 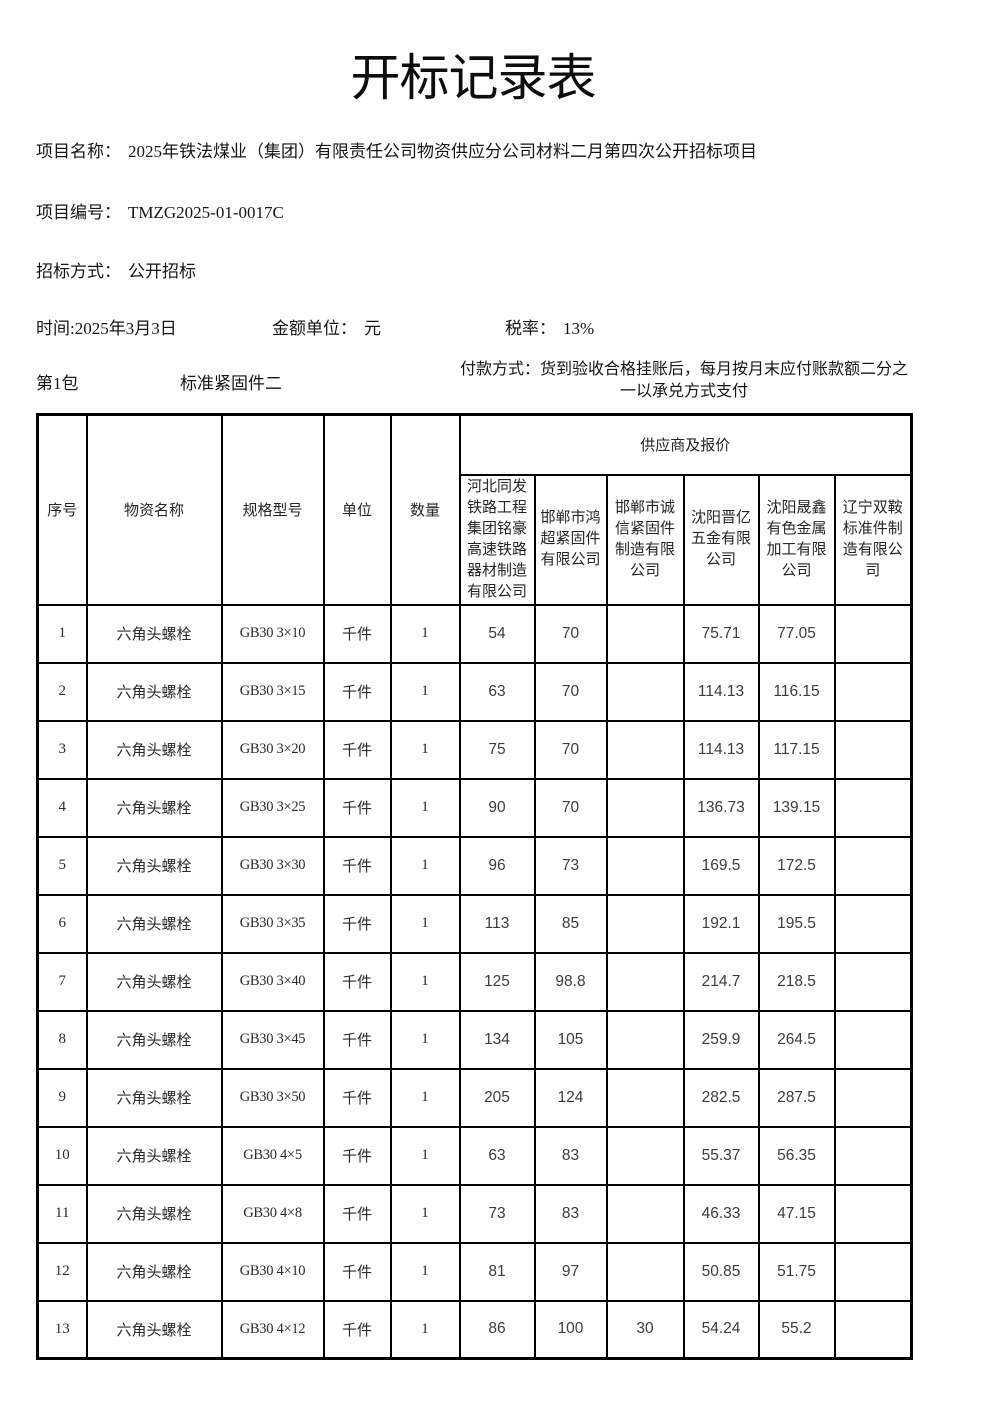 I want to click on table-row: 10 六角头螺栓 GB30 4×5 千件 1 63 83 55.37 56.35, so click(x=474, y=1155).